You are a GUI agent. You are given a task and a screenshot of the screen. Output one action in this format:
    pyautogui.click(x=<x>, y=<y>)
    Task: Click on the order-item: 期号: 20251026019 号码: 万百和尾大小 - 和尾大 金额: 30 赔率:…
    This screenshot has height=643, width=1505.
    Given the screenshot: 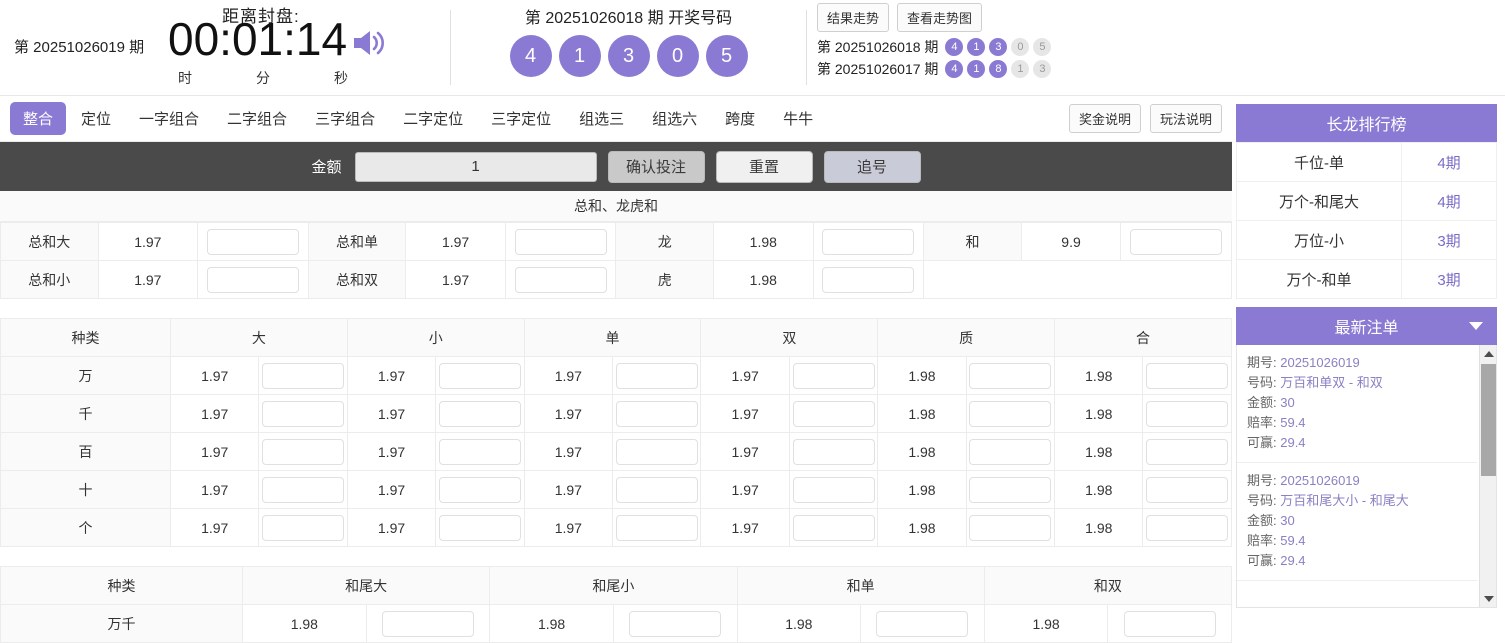 What is the action you would take?
    pyautogui.click(x=1357, y=522)
    